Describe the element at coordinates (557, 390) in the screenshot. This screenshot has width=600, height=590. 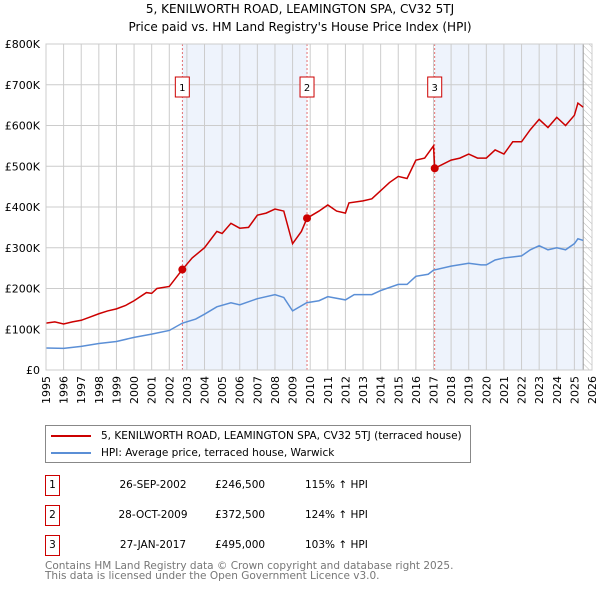
I see `x-tick-label: 2024` at that location.